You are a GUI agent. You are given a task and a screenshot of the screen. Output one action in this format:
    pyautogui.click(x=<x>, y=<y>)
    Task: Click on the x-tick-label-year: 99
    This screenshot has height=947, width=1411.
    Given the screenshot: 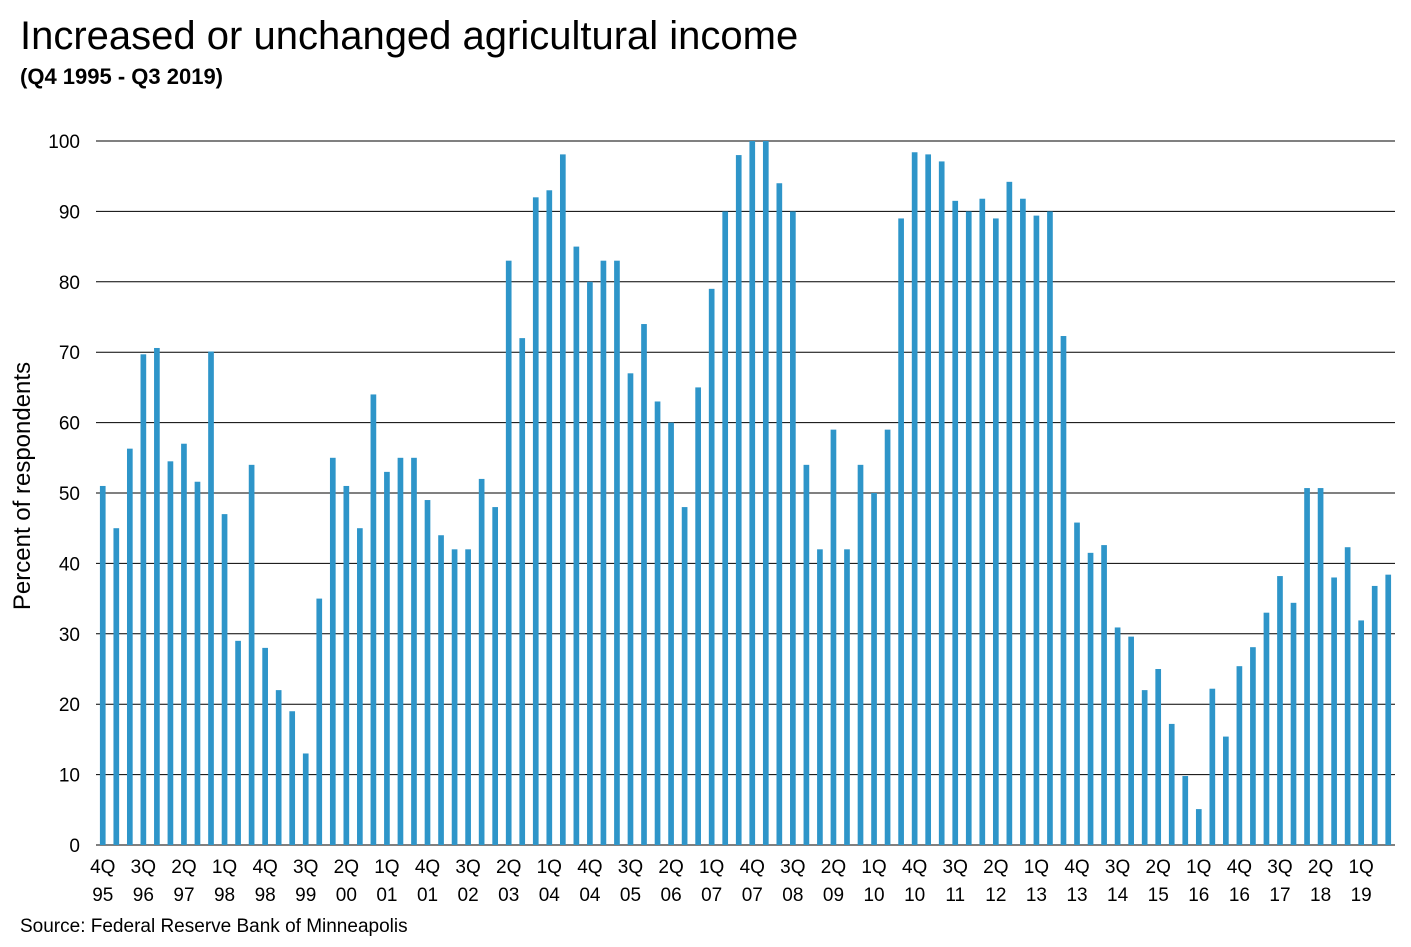 What is the action you would take?
    pyautogui.click(x=305, y=895)
    